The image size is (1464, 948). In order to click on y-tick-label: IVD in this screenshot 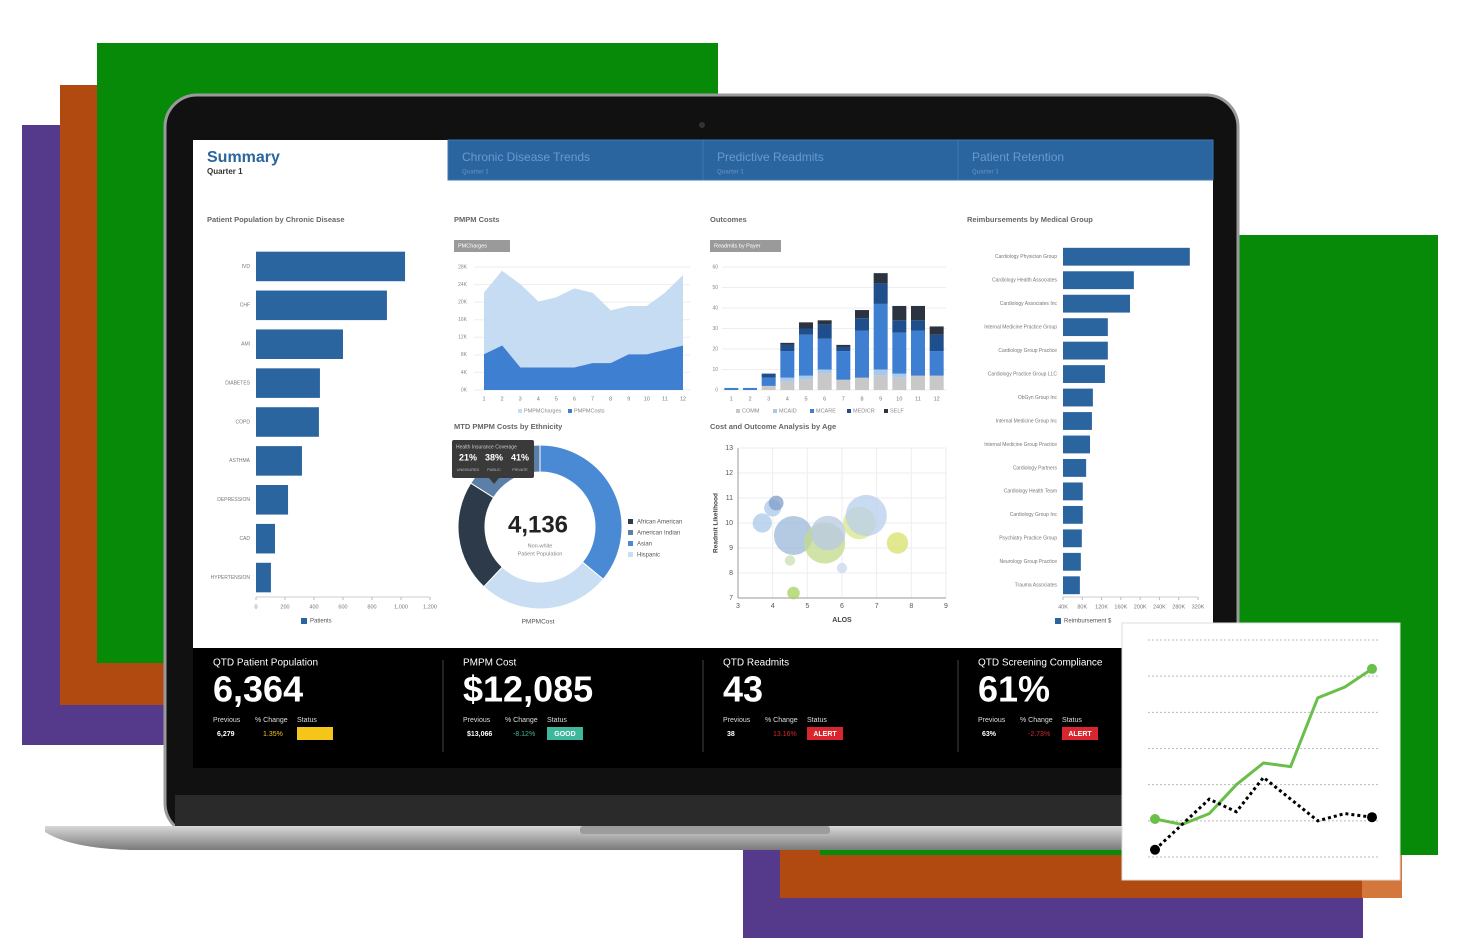, I will do `click(246, 267)`.